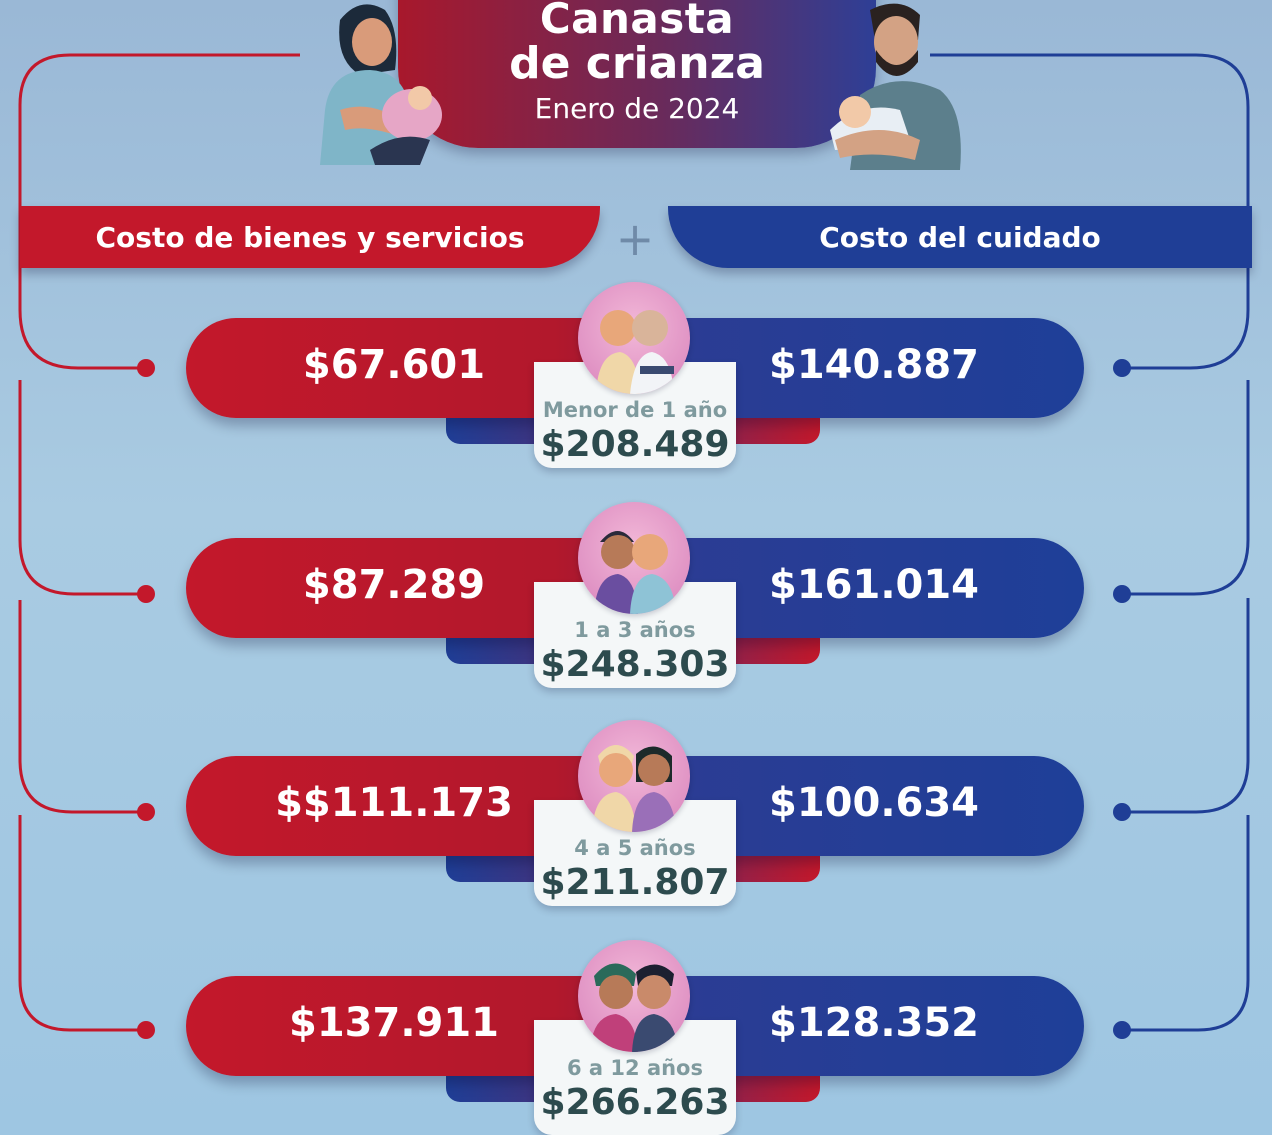 This screenshot has width=1272, height=1135. I want to click on total-value: $248.303, so click(635, 664).